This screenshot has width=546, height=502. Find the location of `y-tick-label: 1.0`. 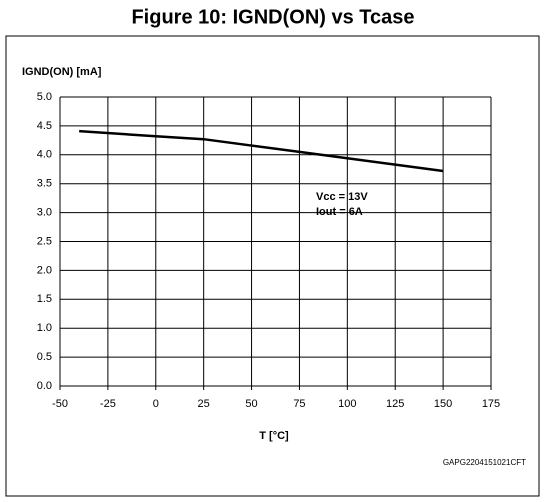

y-tick-label: 1.0 is located at coordinates (44, 328).